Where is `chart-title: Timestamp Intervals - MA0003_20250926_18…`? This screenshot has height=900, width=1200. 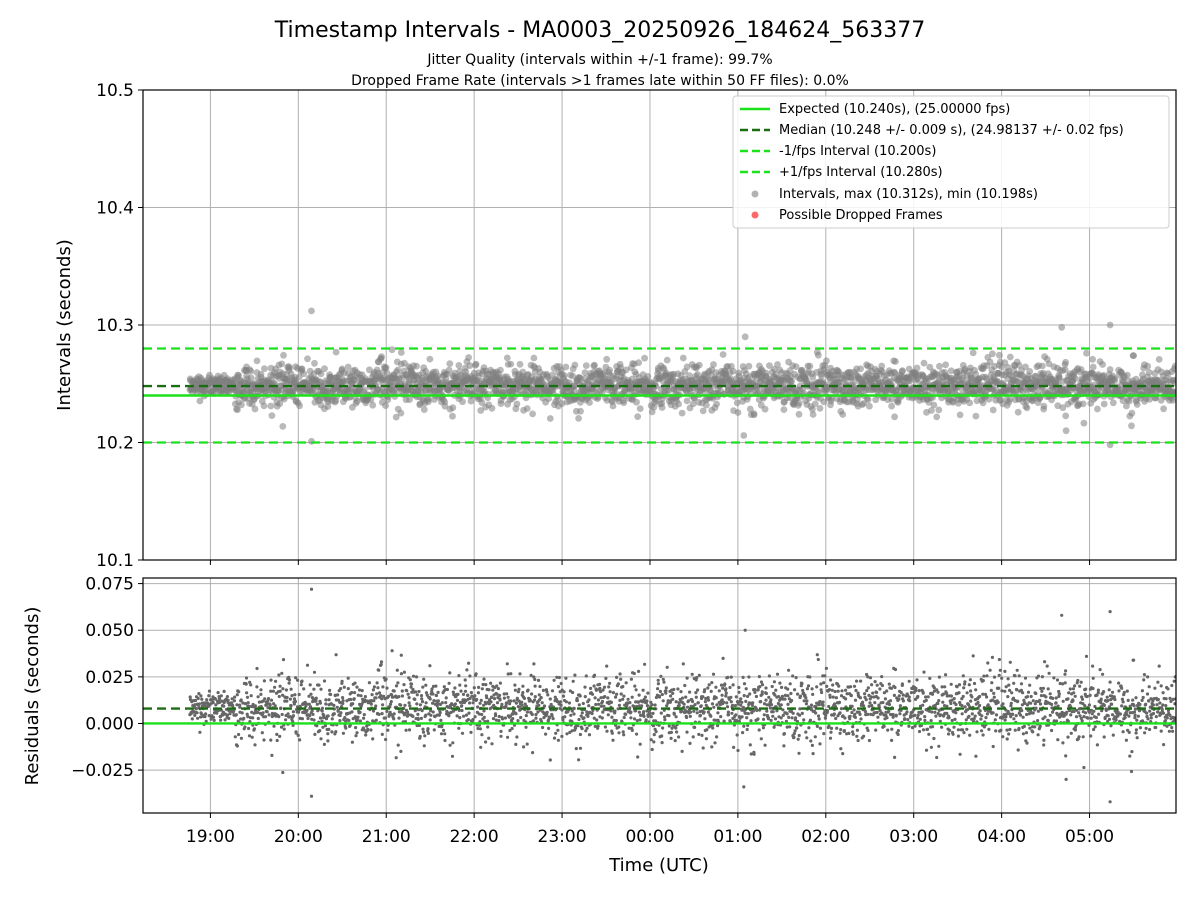
chart-title: Timestamp Intervals - MA0003_20250926_18… is located at coordinates (599, 30).